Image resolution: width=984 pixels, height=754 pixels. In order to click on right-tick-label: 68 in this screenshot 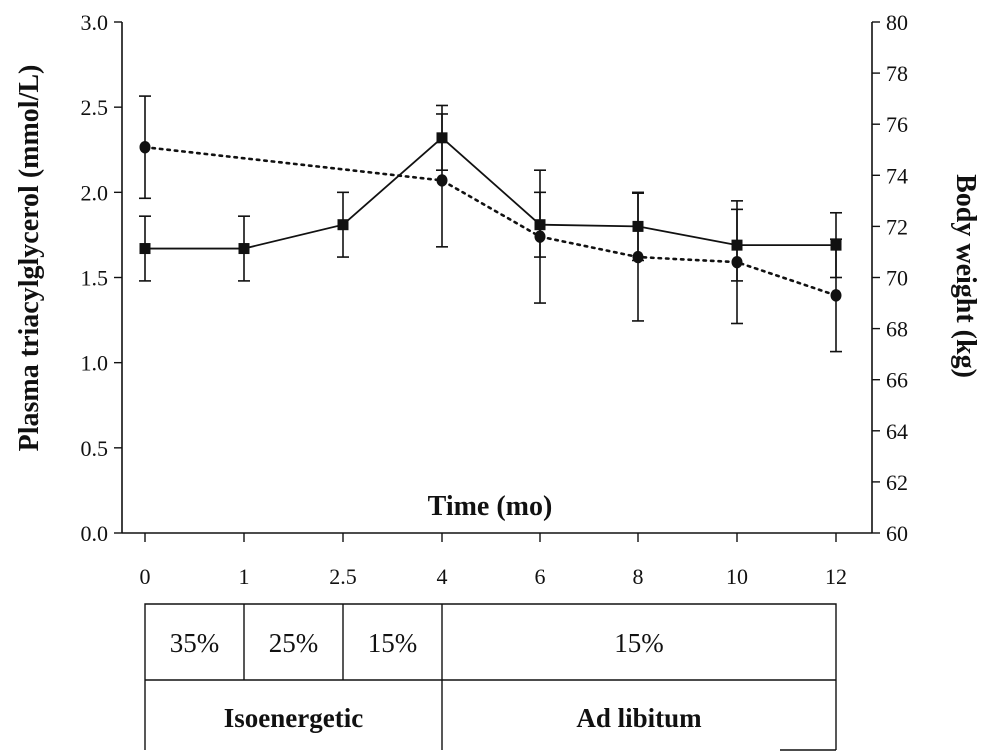, I will do `click(897, 329)`.